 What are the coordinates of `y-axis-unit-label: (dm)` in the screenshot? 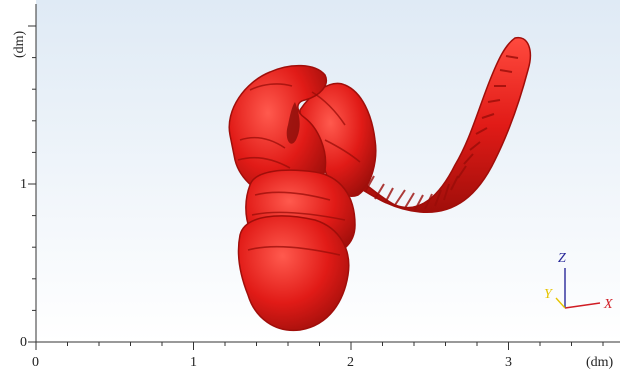 It's located at (19, 44).